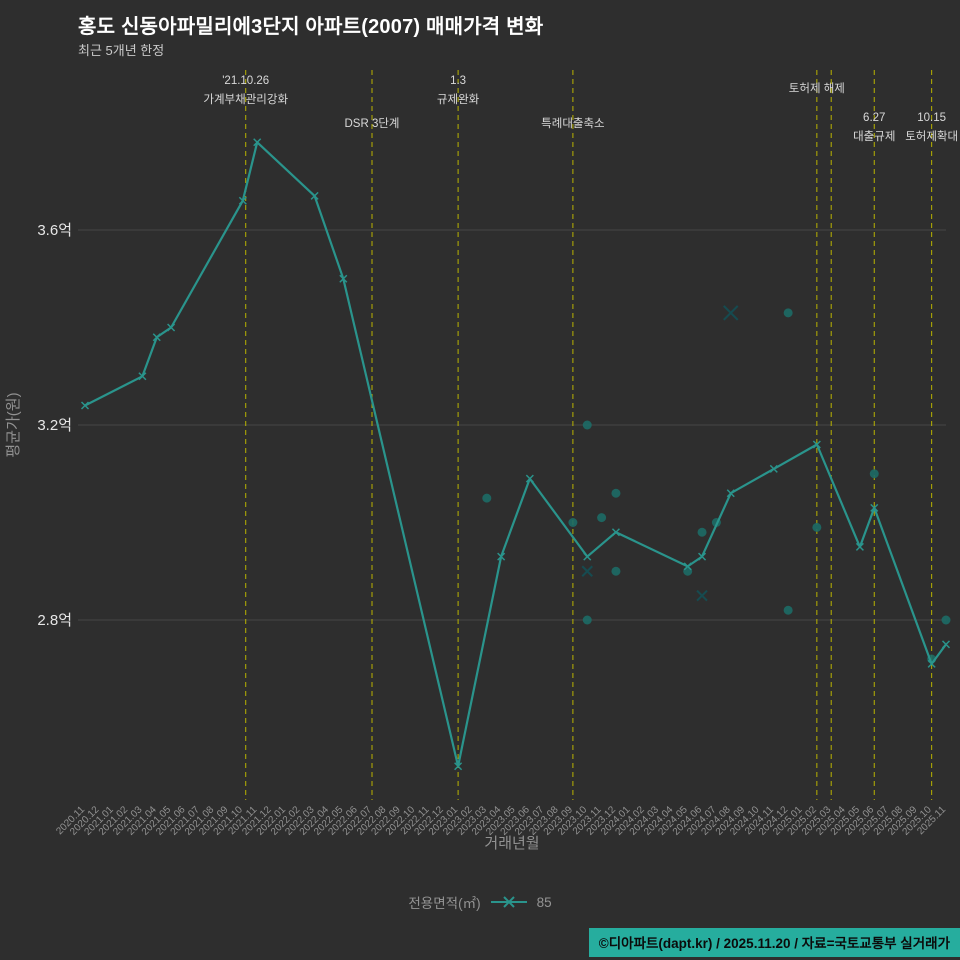 The height and width of the screenshot is (960, 960). What do you see at coordinates (458, 99) in the screenshot?
I see `event-annotation: 규제완화` at bounding box center [458, 99].